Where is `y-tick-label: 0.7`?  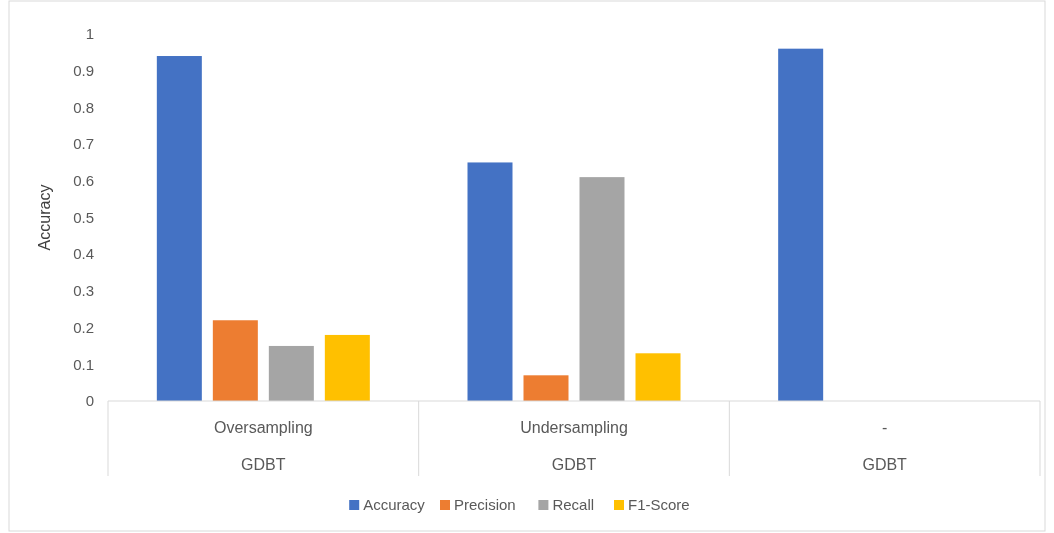 y-tick-label: 0.7 is located at coordinates (83, 144).